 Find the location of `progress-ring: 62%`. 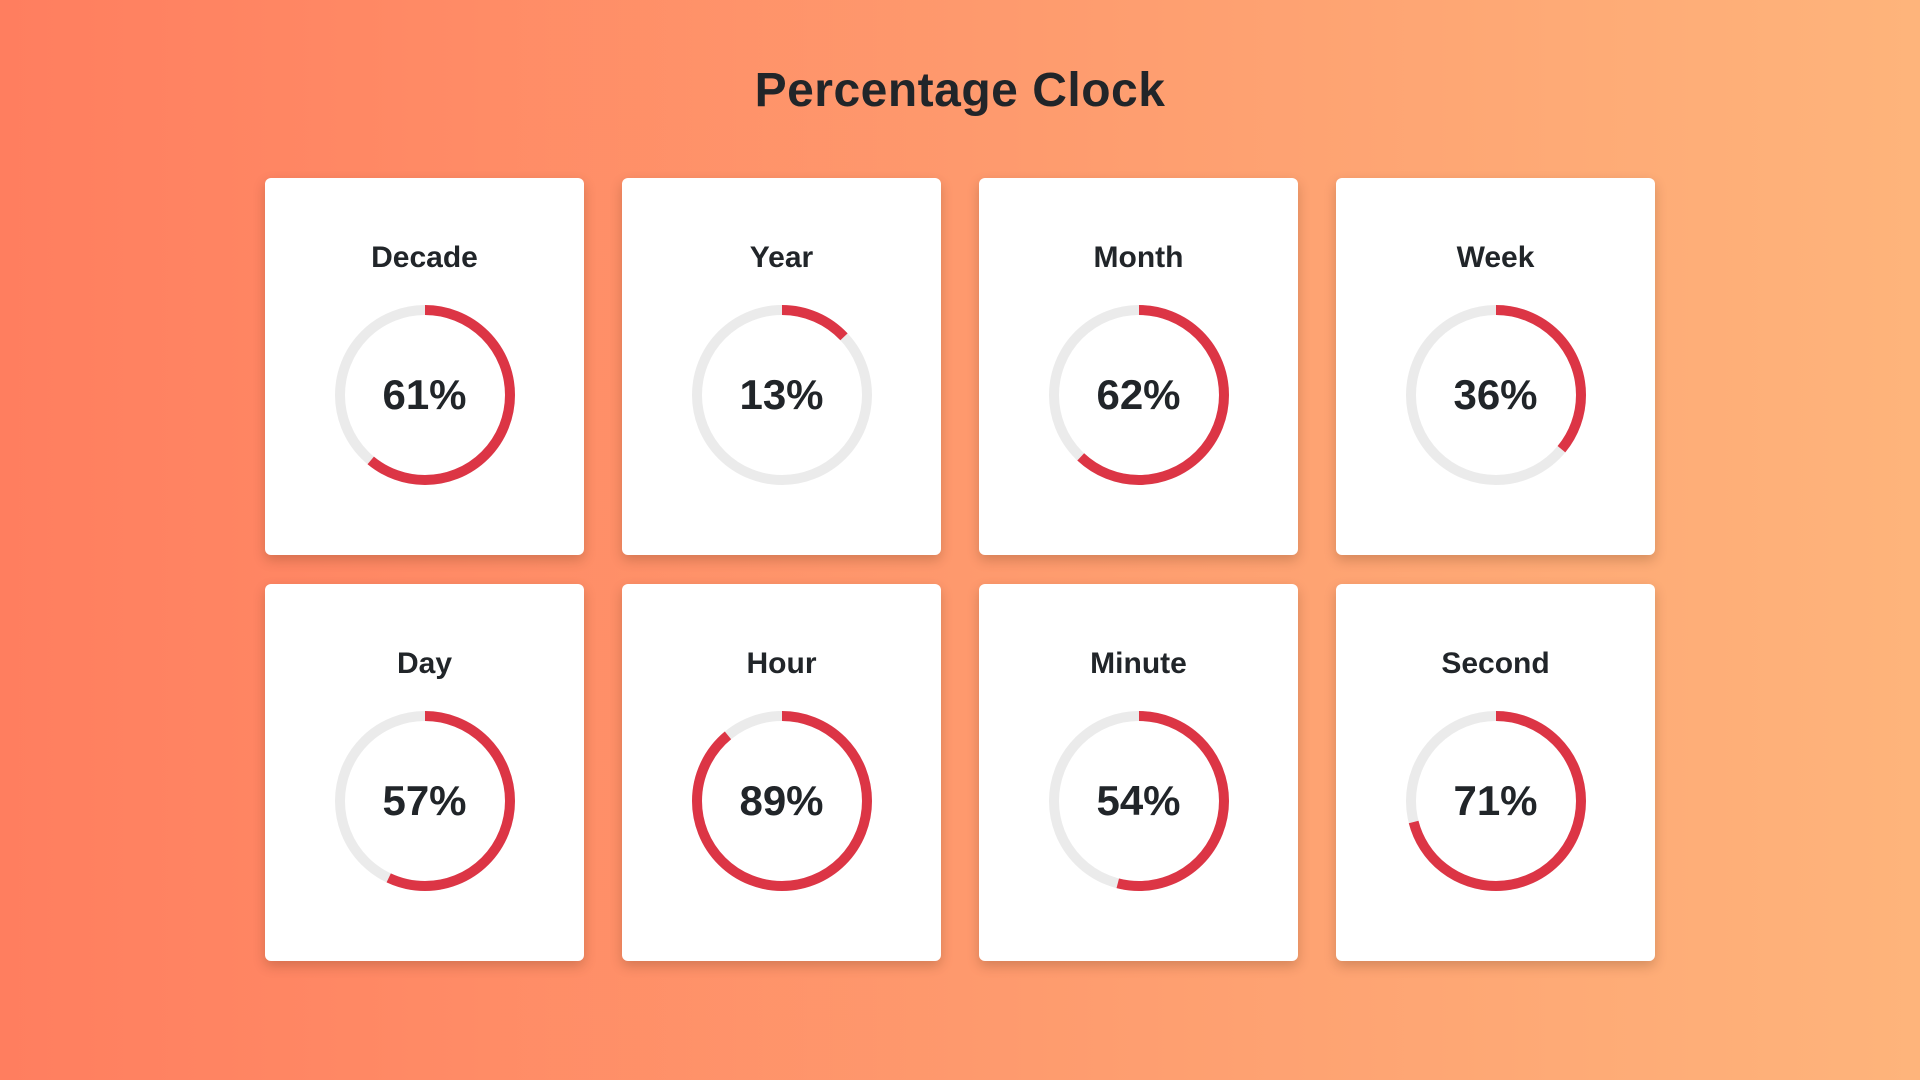

progress-ring: 62% is located at coordinates (1139, 395).